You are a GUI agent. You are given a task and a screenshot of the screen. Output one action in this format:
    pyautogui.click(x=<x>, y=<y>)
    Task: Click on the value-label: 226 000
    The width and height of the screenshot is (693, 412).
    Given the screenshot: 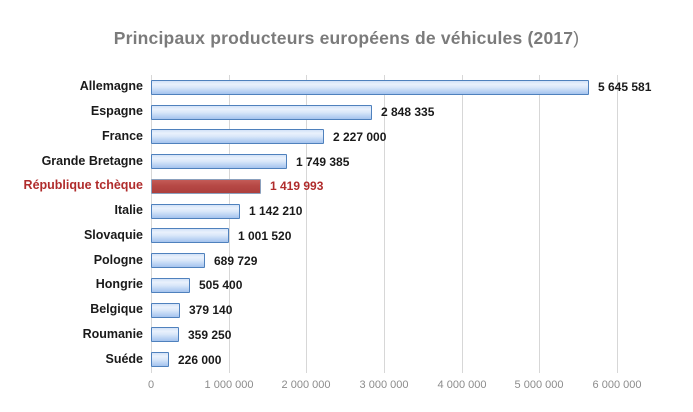 What is the action you would take?
    pyautogui.click(x=200, y=360)
    